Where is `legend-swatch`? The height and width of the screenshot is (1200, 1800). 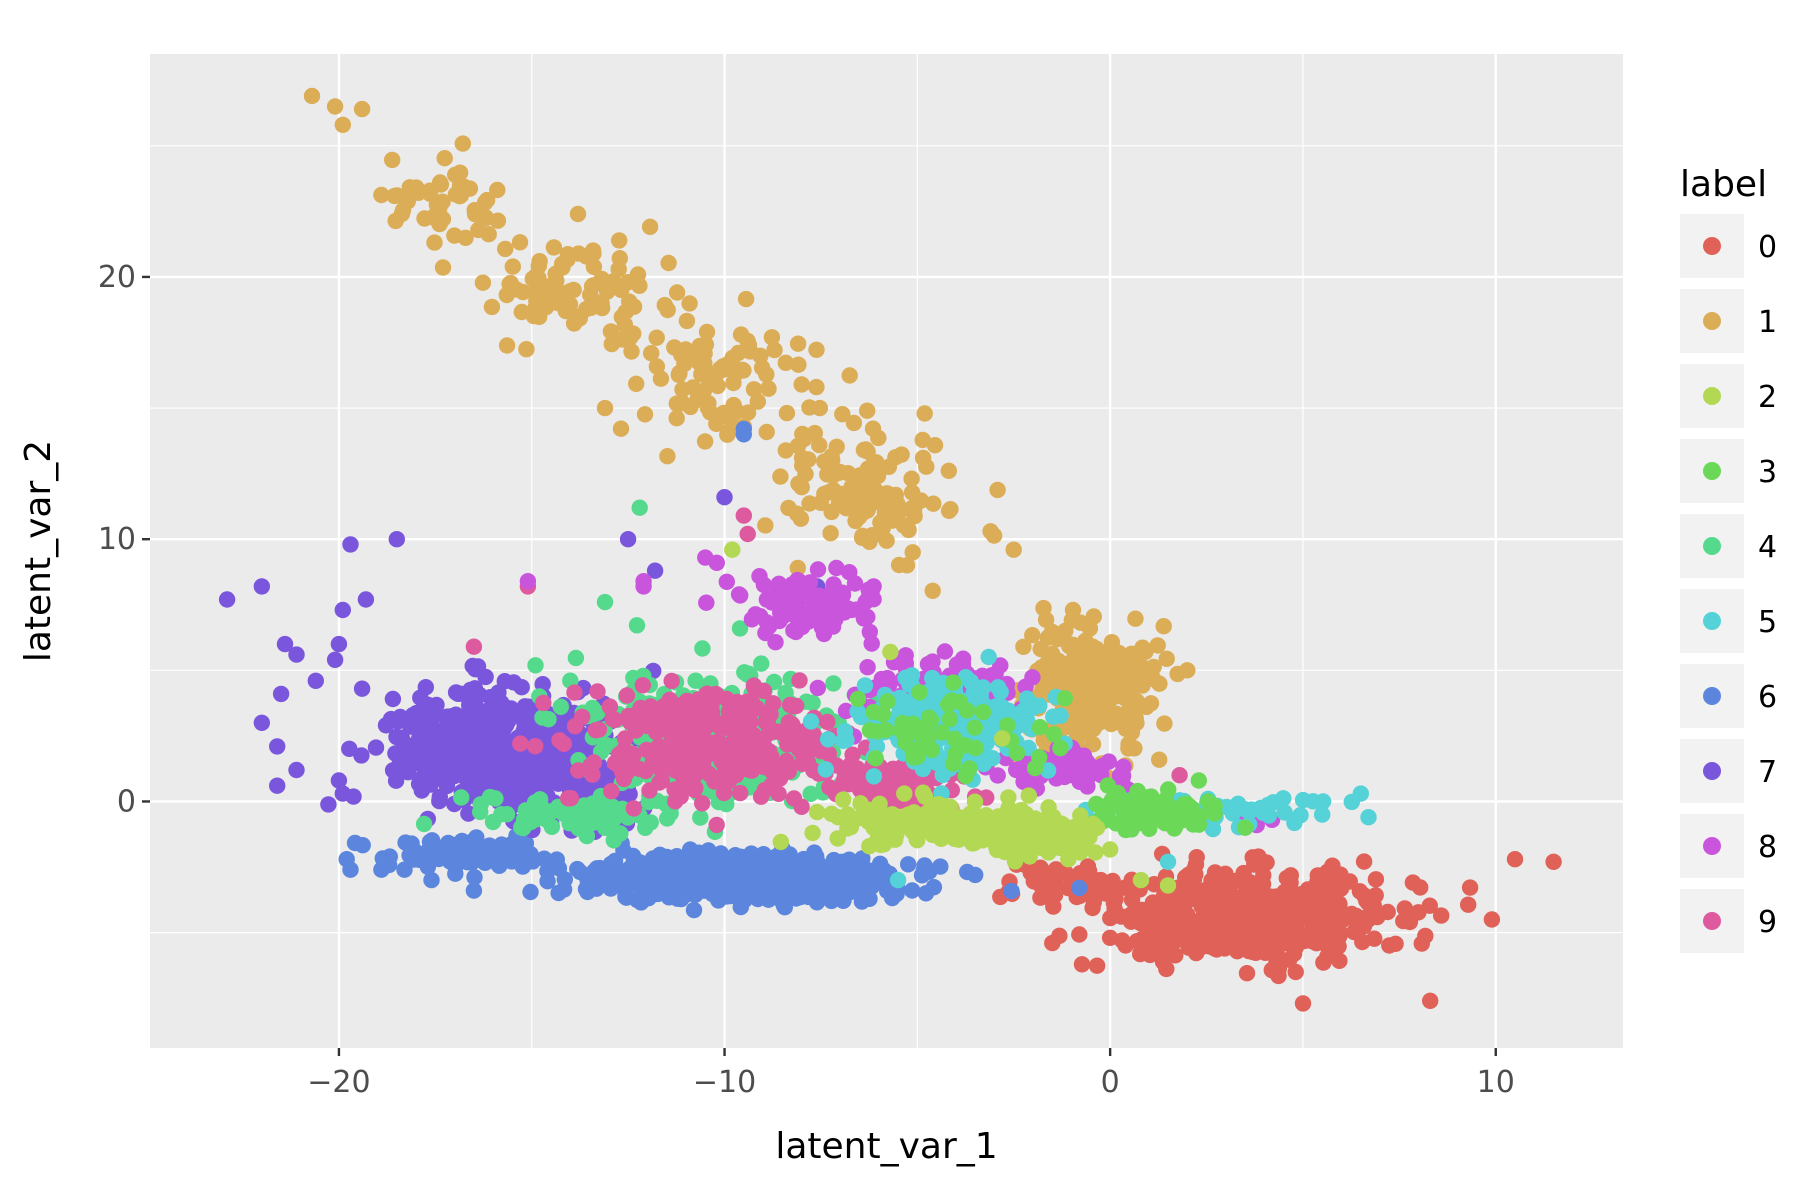
legend-swatch is located at coordinates (1712, 321).